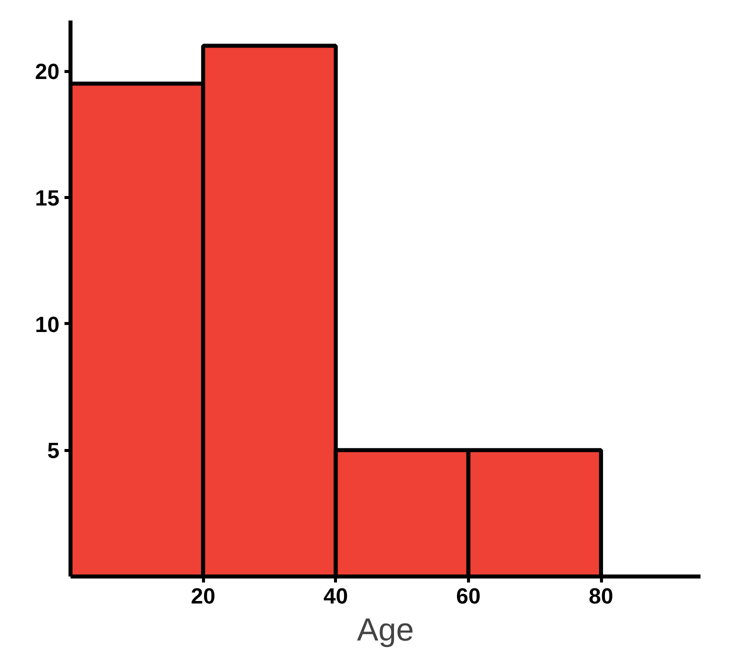 The image size is (736, 658). What do you see at coordinates (47, 71) in the screenshot?
I see `y-tick-label: 20` at bounding box center [47, 71].